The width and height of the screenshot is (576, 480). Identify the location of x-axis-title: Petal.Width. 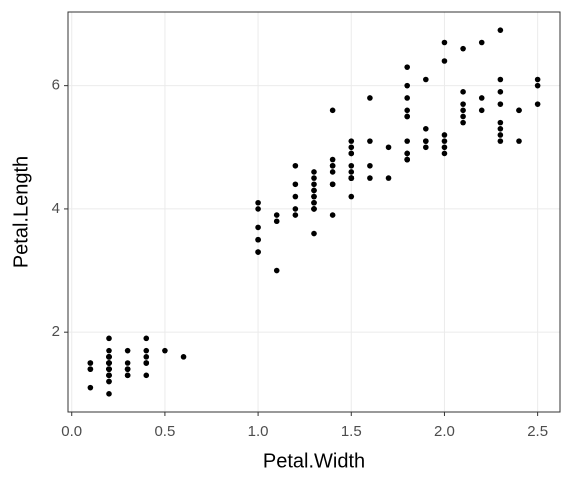
(314, 461).